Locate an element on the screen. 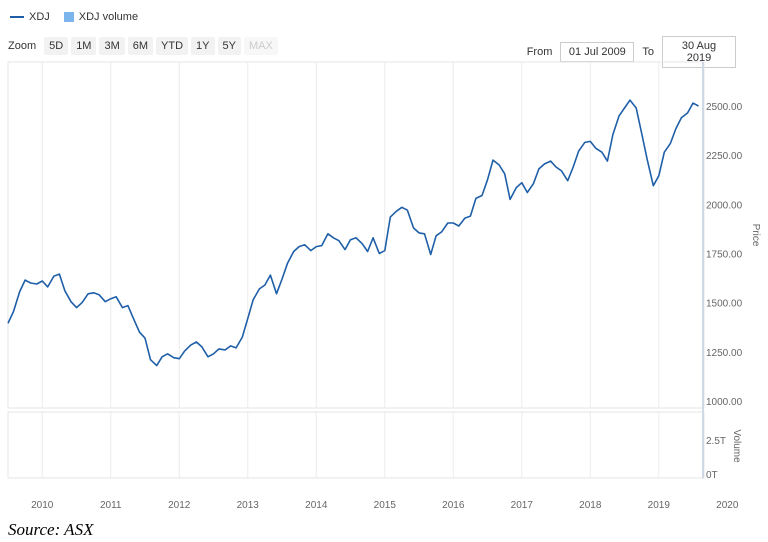 The image size is (768, 542). zoom-1y-button: 1Y is located at coordinates (203, 46).